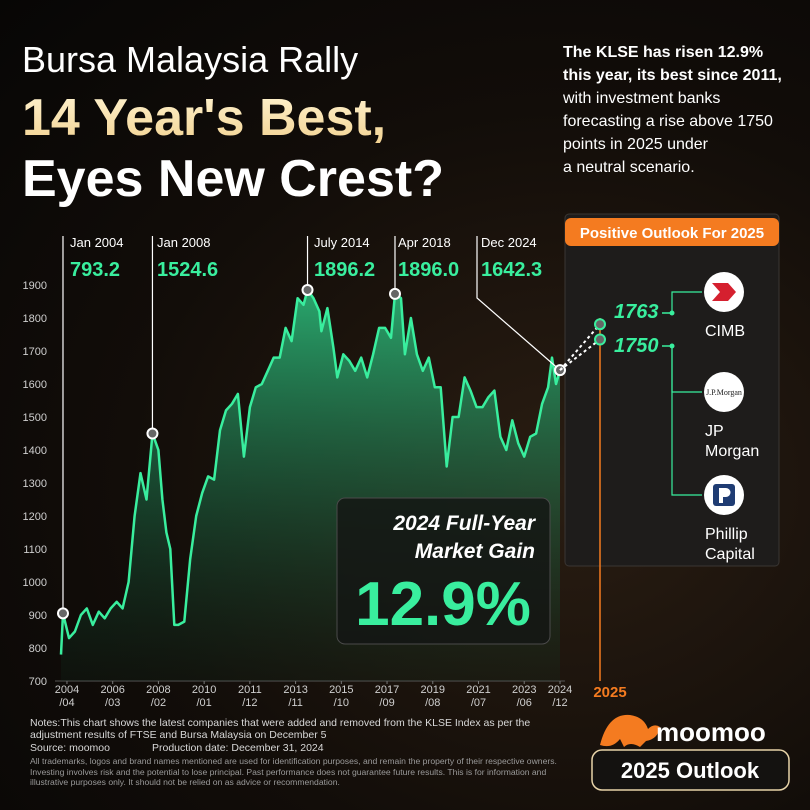 Image resolution: width=810 pixels, height=810 pixels. I want to click on summary: The KLSE has risen 12.9%, so click(663, 52).